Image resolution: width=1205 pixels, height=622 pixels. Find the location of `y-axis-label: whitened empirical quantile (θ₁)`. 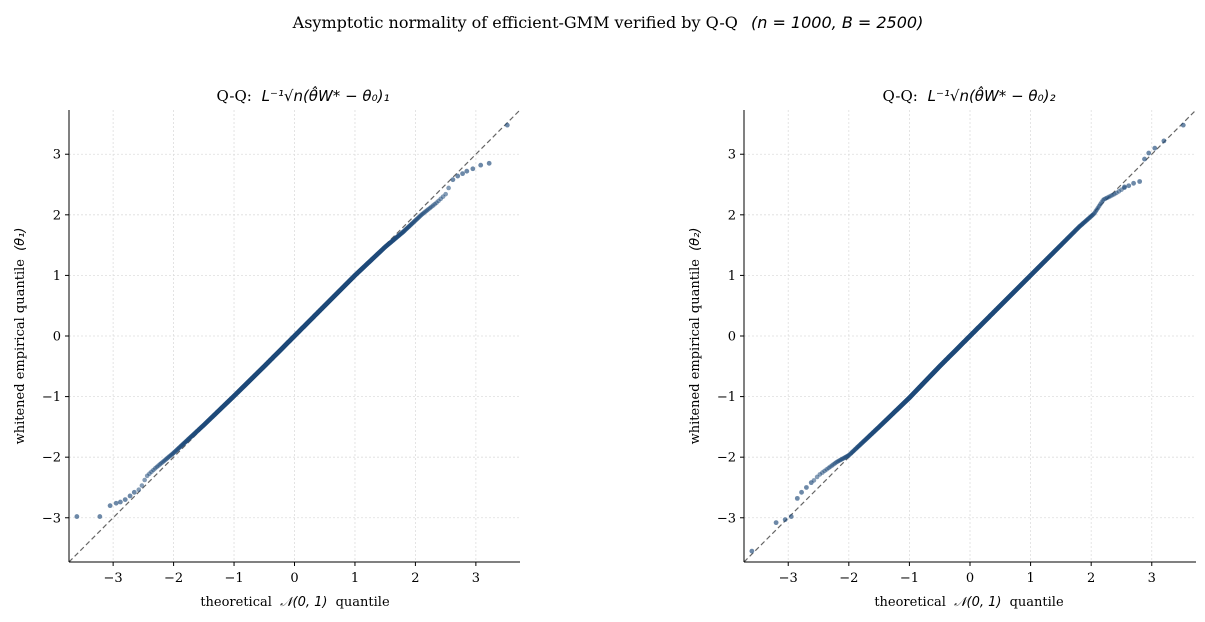

y-axis-label: whitened empirical quantile (θ₁) is located at coordinates (20, 336).